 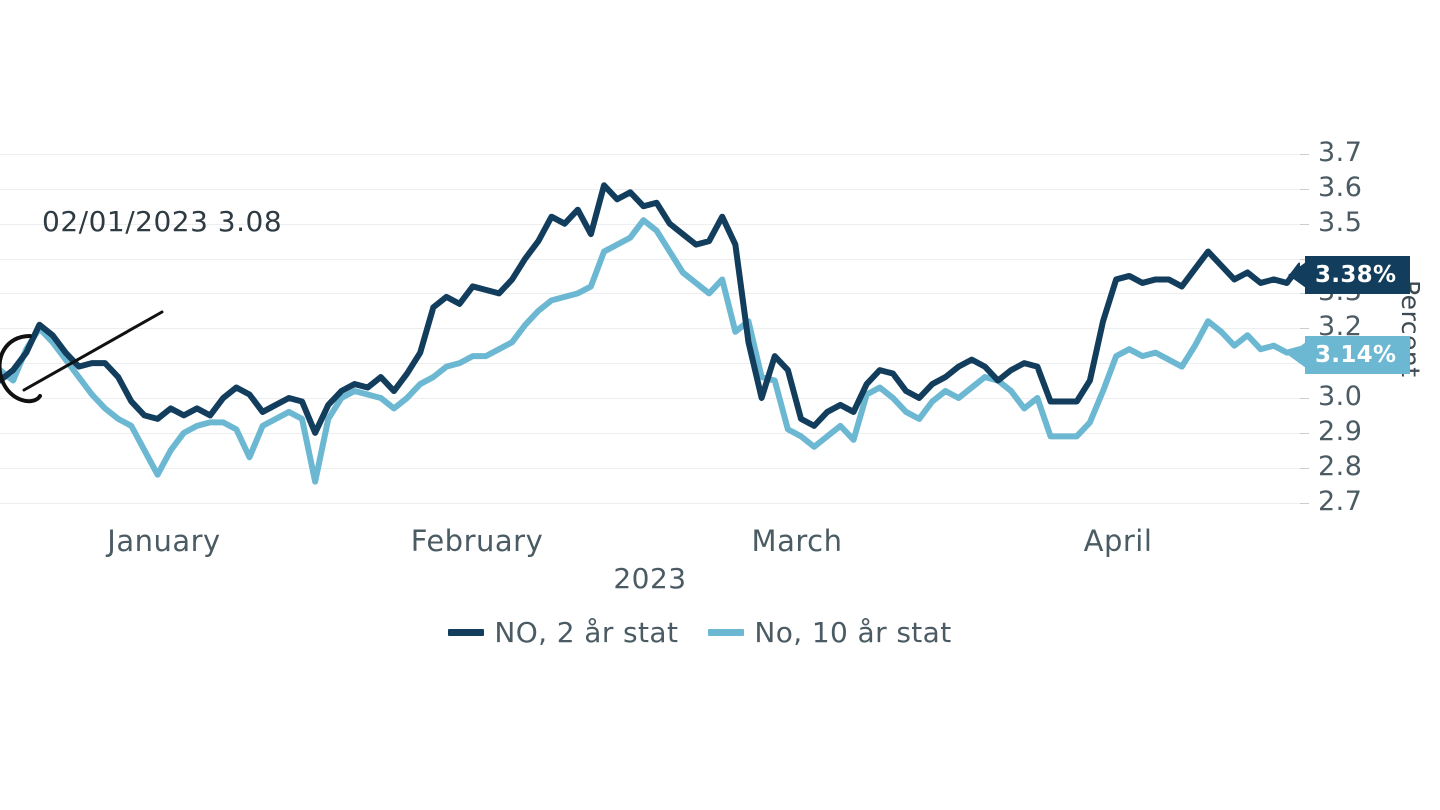 What do you see at coordinates (162, 221) in the screenshot?
I see `annotation-label: 02/01/2023 3.08` at bounding box center [162, 221].